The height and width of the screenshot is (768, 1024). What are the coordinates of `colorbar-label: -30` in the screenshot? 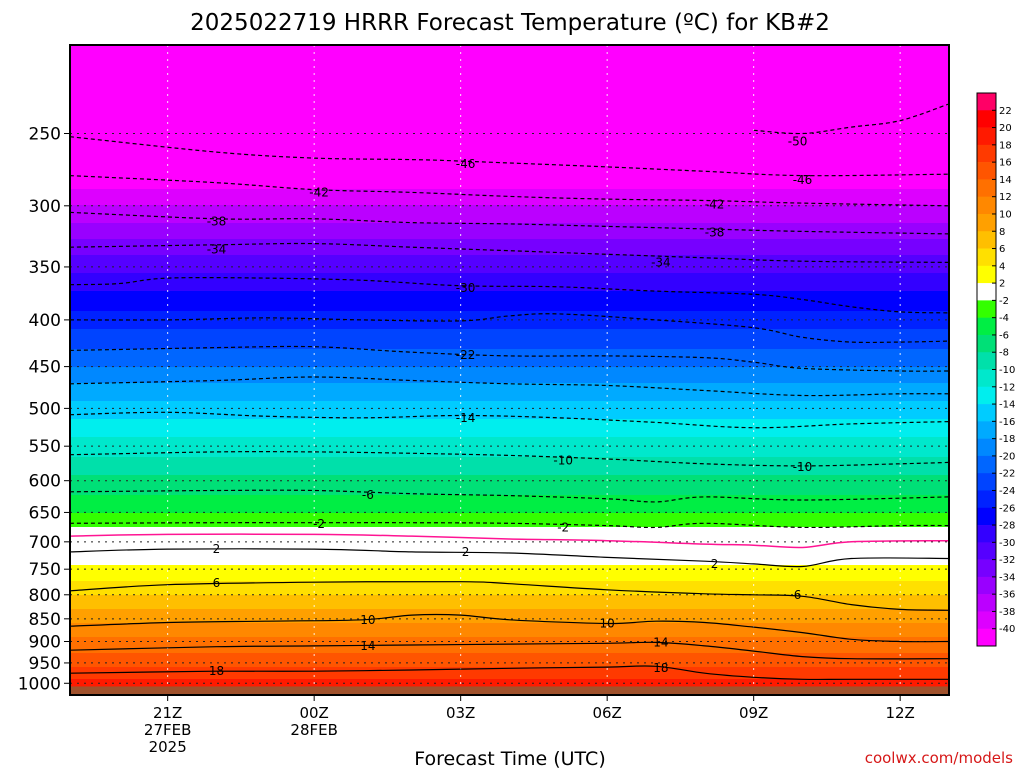 It's located at (1007, 543).